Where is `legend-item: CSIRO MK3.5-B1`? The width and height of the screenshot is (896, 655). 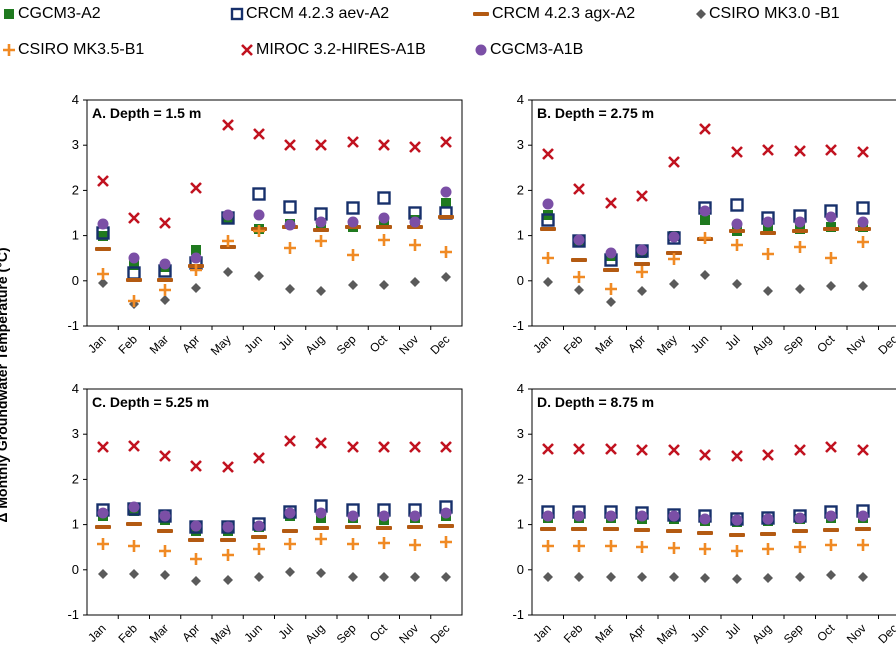
legend-item: CSIRO MK3.5-B1 is located at coordinates (73, 50).